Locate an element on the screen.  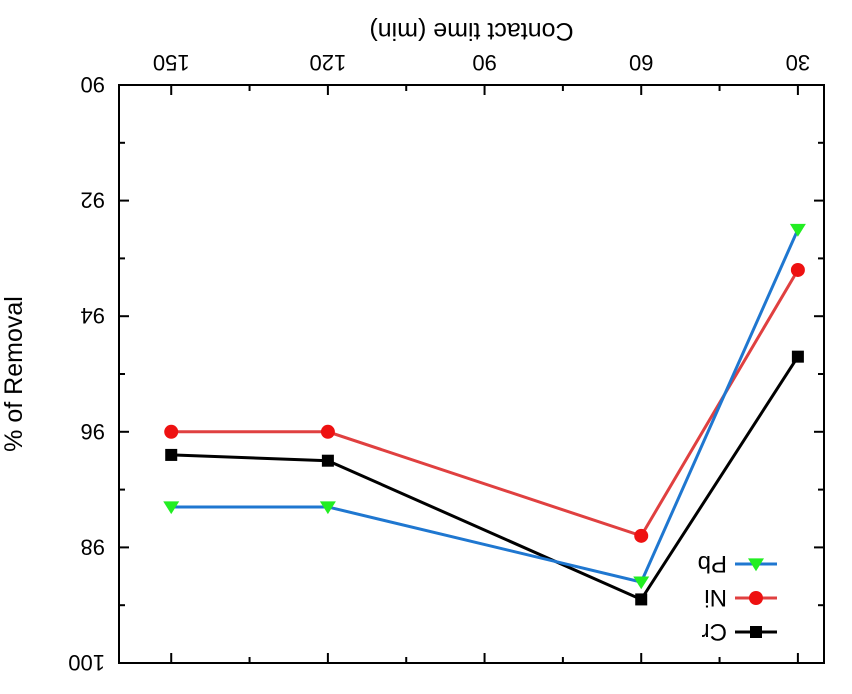
x-tick-label: 90 is located at coordinates (484, 62).